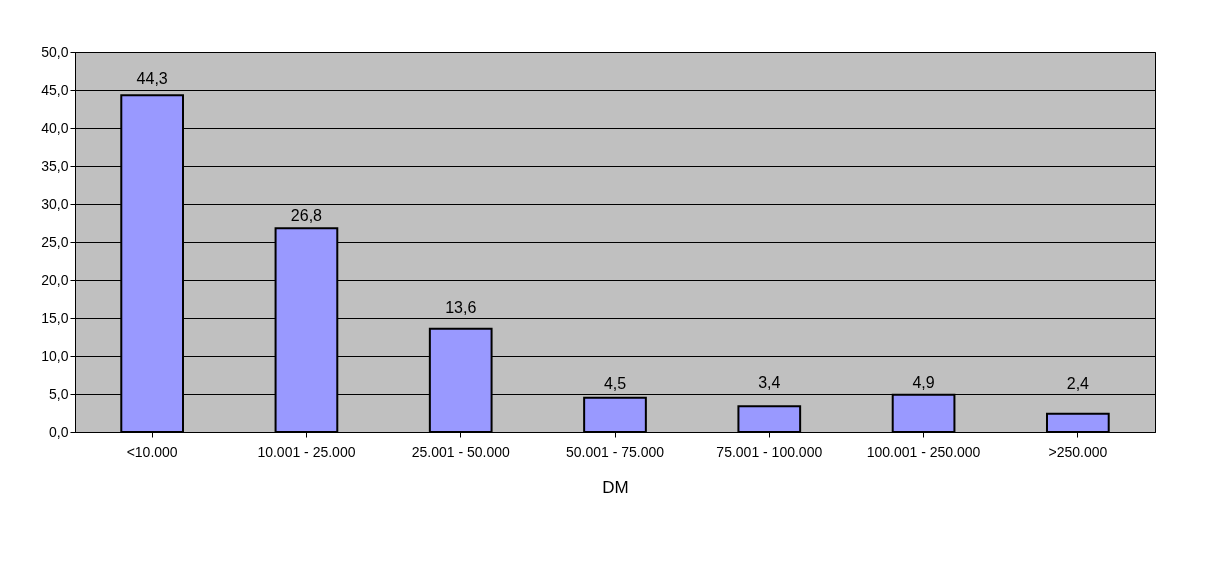 This screenshot has height=565, width=1208. I want to click on y-tick-label: 30,0, so click(55, 203).